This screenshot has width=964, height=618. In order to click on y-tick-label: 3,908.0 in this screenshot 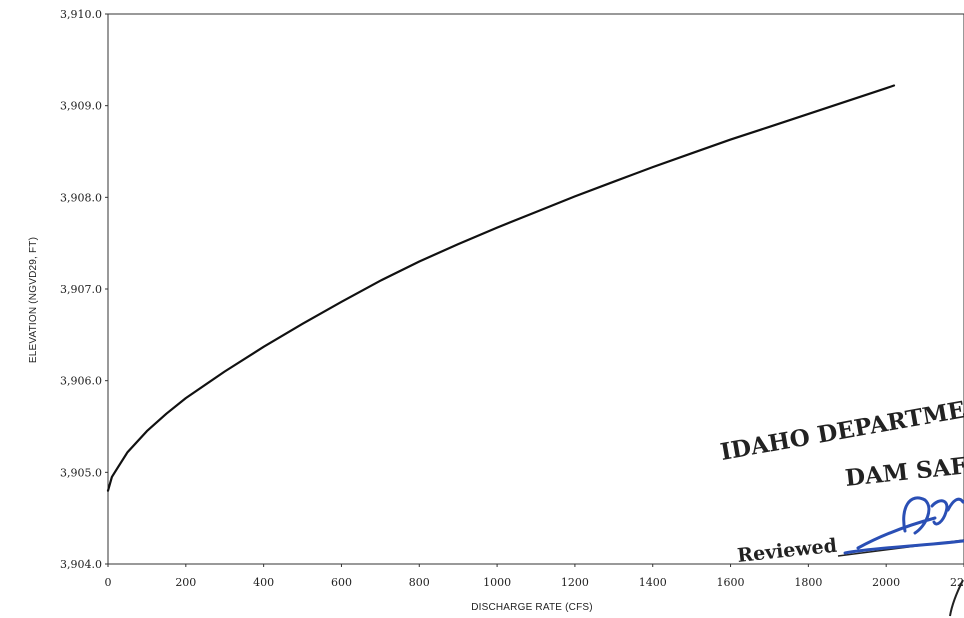, I will do `click(81, 197)`.